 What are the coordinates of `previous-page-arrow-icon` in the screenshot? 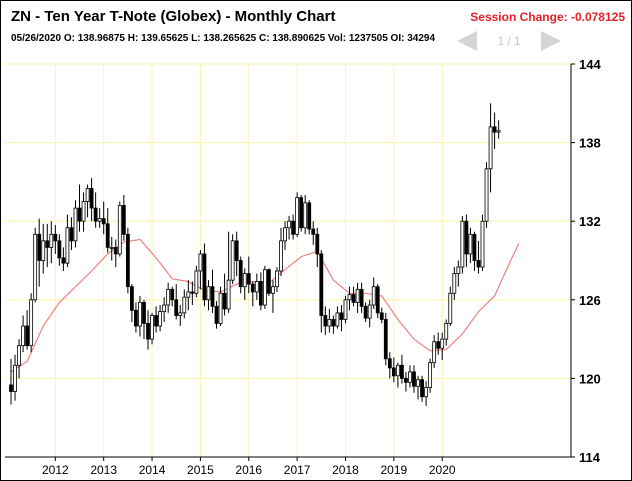 It's located at (467, 41).